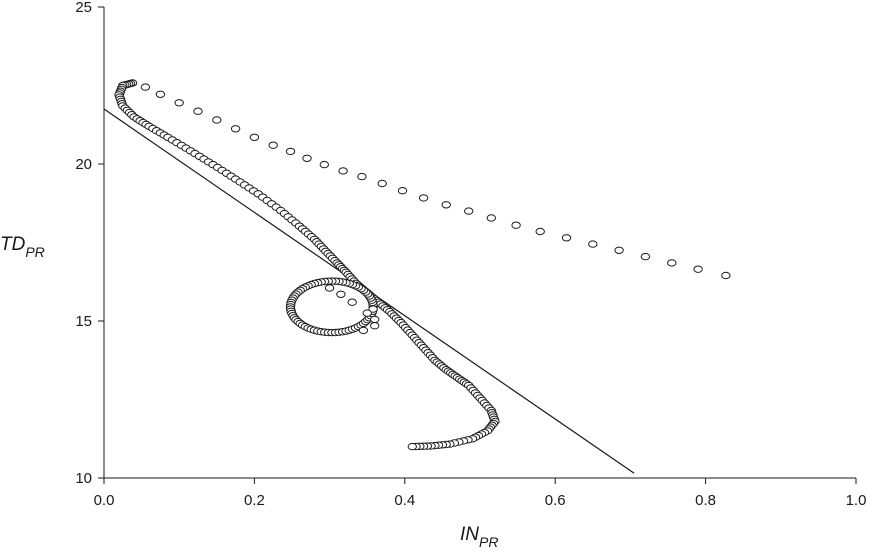 The image size is (871, 552). Describe the element at coordinates (83, 164) in the screenshot. I see `y-tick-label: 20` at that location.